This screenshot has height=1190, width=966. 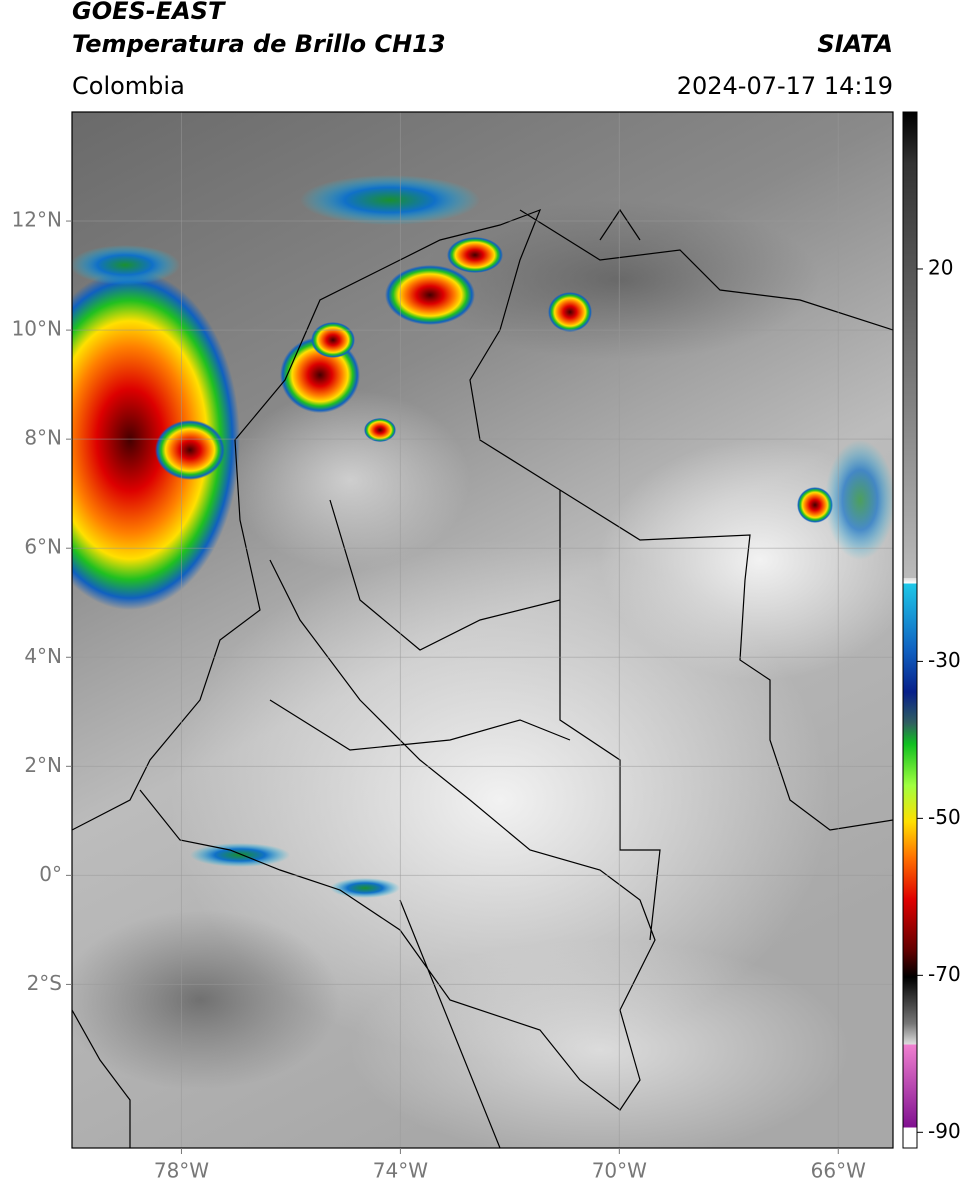 What do you see at coordinates (259, 44) in the screenshot?
I see `subtitle: Temperatura de Brillo CH13` at bounding box center [259, 44].